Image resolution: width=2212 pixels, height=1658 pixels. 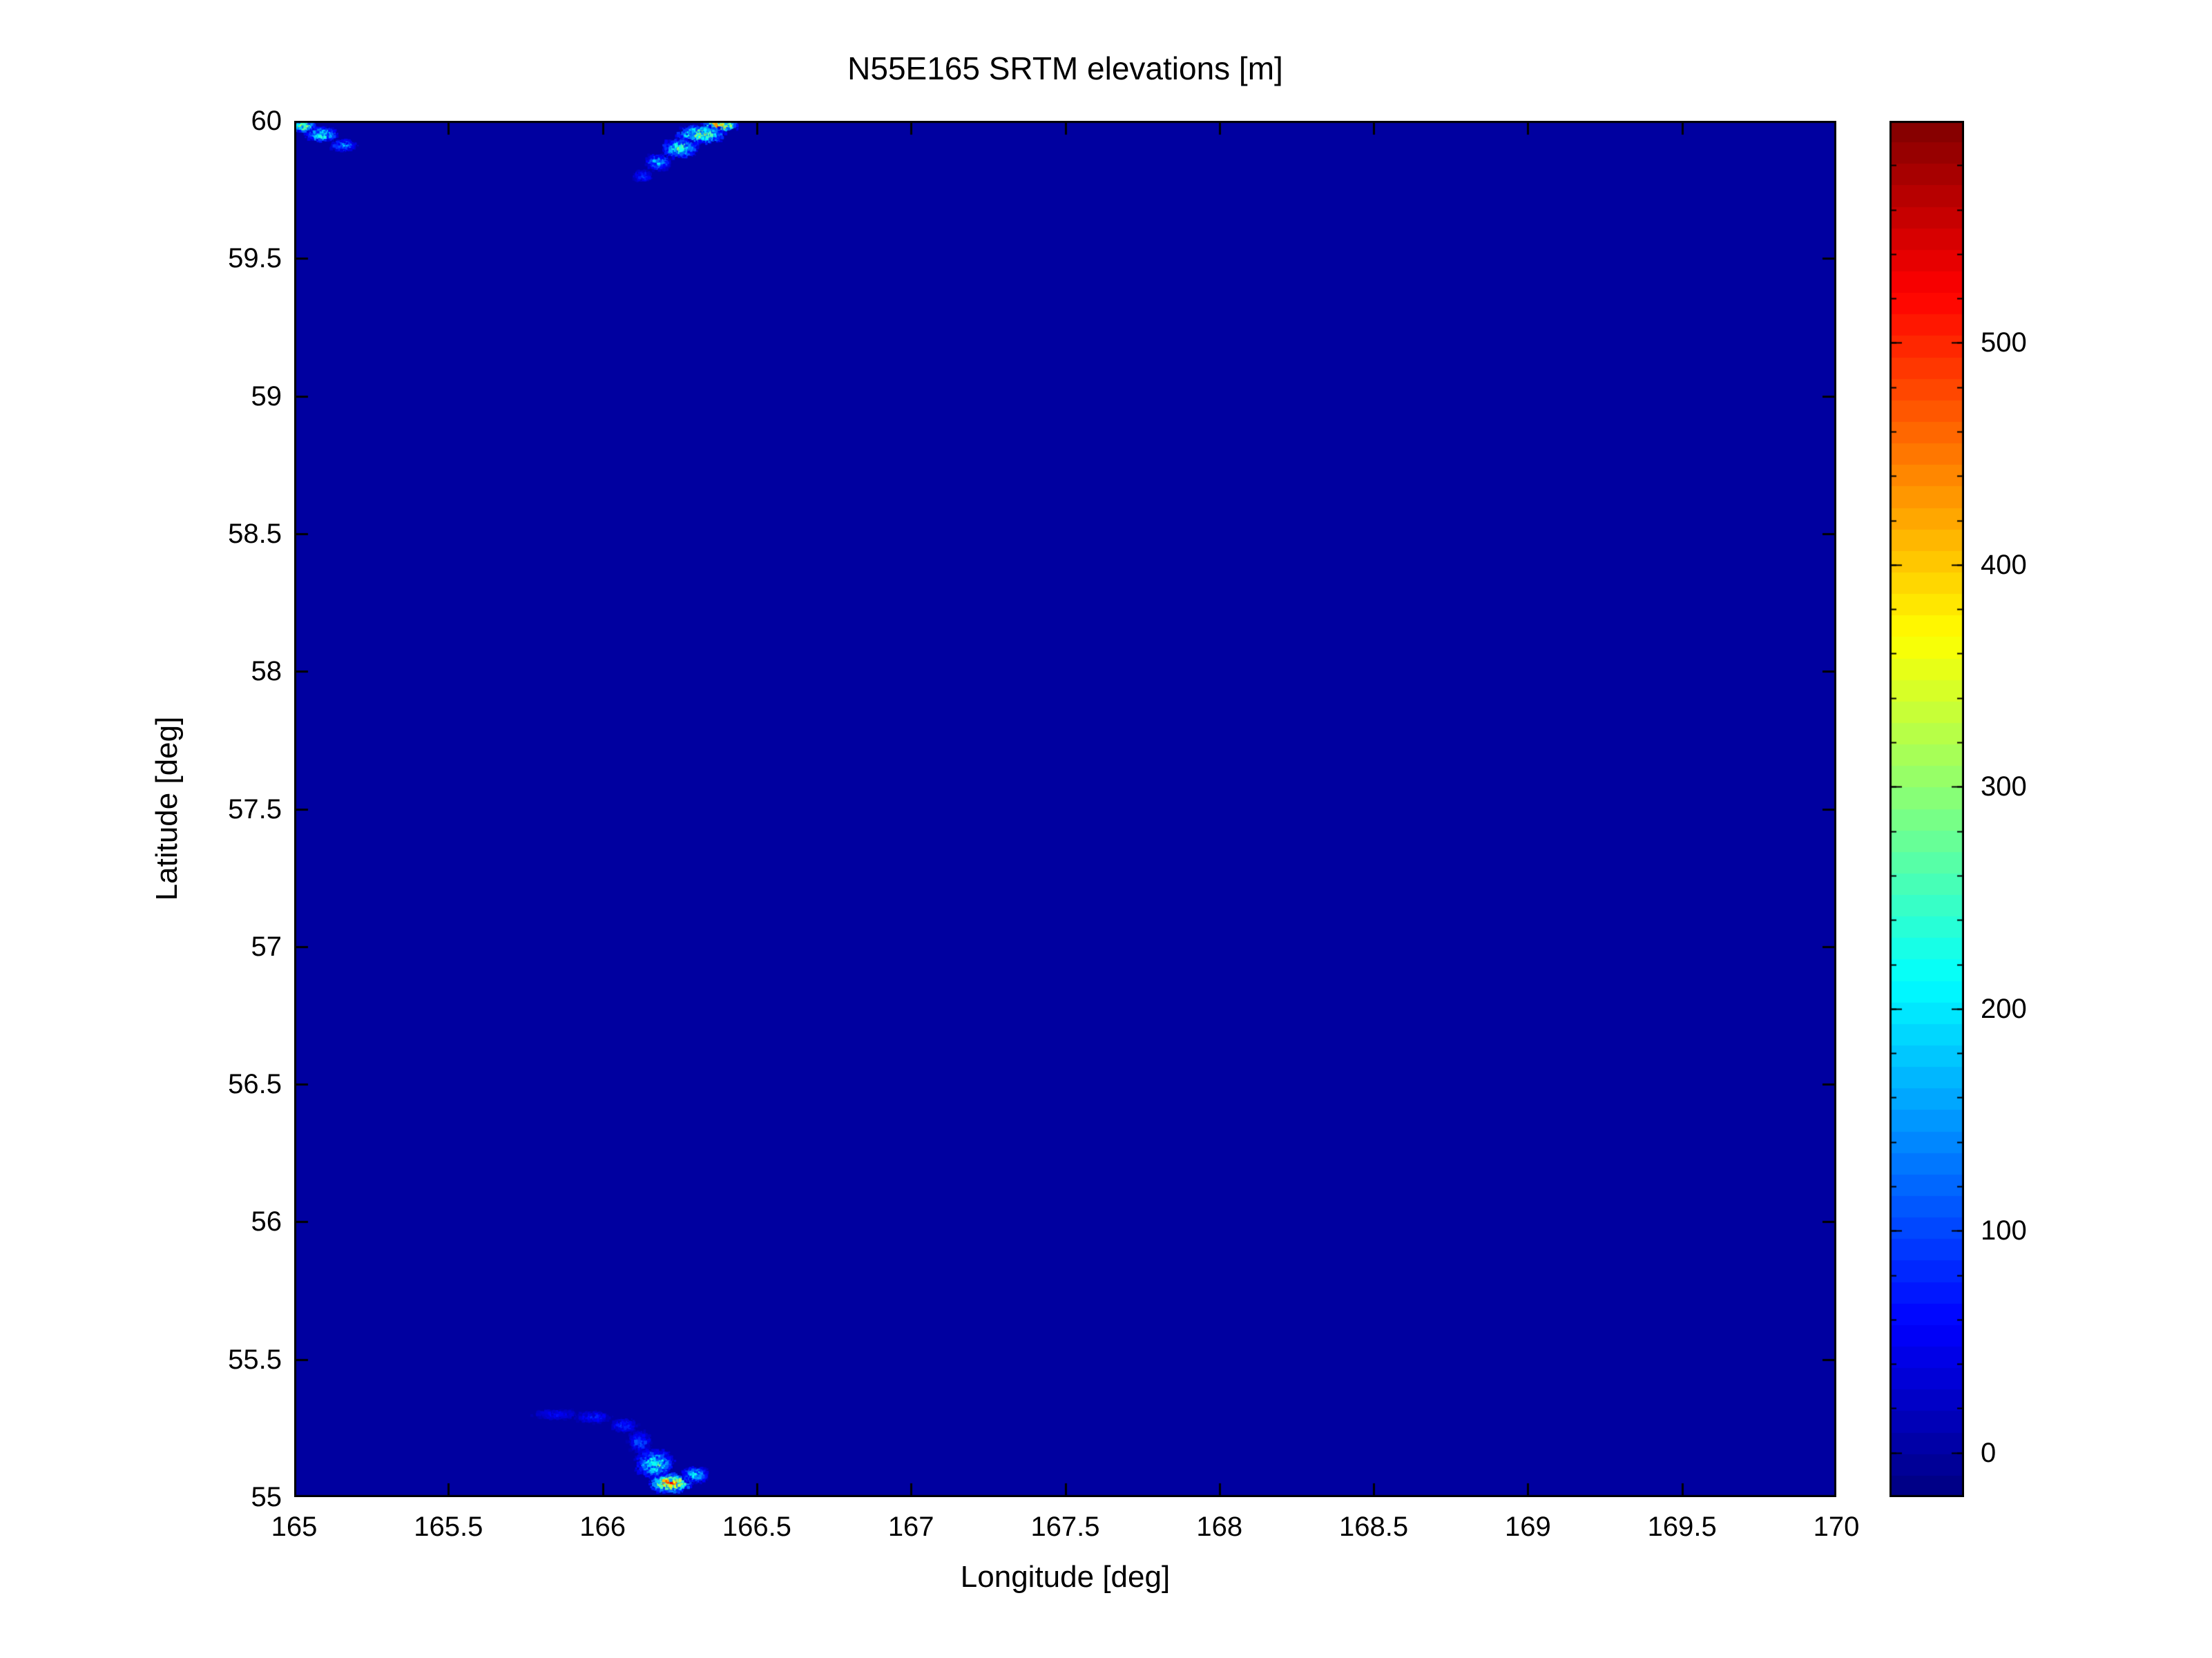 What do you see at coordinates (2004, 564) in the screenshot?
I see `colorbar-tick-label: 400` at bounding box center [2004, 564].